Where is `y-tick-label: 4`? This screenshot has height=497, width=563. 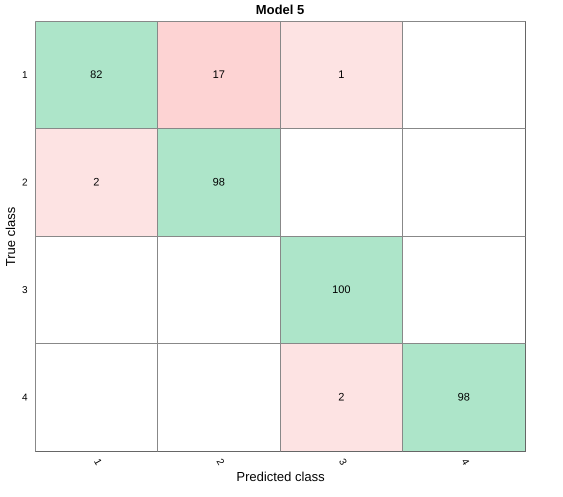
y-tick-label: 4 is located at coordinates (25, 398).